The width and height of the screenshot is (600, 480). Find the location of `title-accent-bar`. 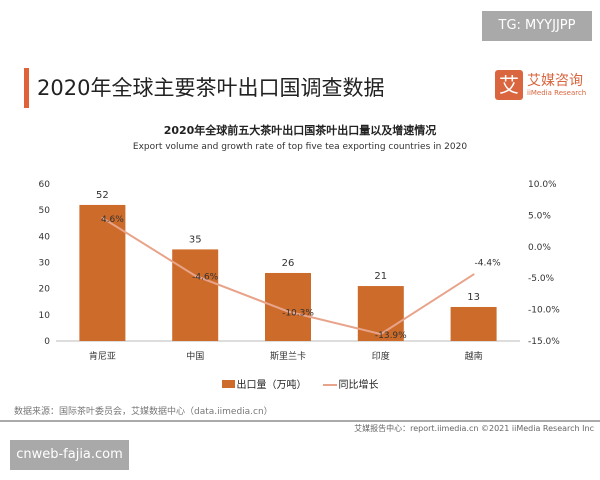

title-accent-bar is located at coordinates (26, 88).